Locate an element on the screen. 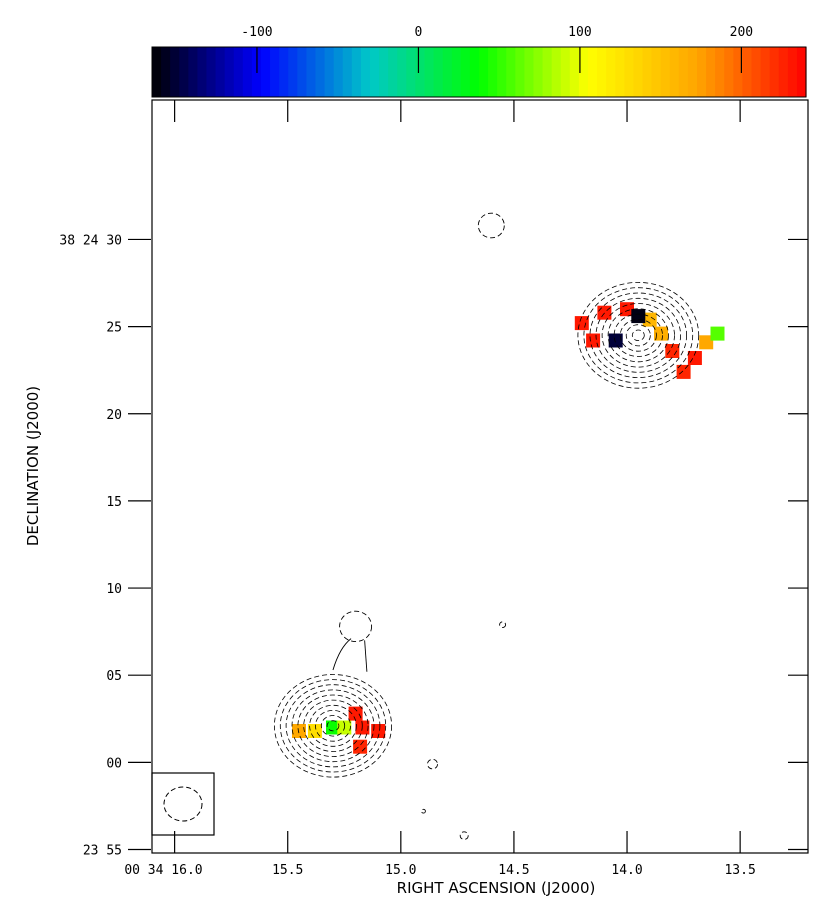 The height and width of the screenshot is (916, 830). y-tick-label: 38 24 30 is located at coordinates (90, 240).